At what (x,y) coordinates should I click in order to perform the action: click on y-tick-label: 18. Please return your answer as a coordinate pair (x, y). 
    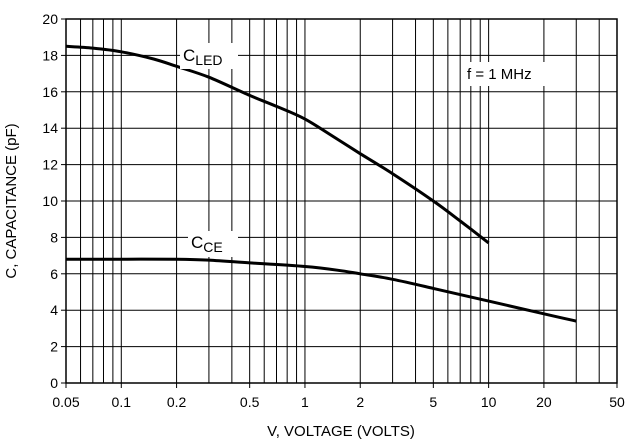
    Looking at the image, I should click on (50, 55).